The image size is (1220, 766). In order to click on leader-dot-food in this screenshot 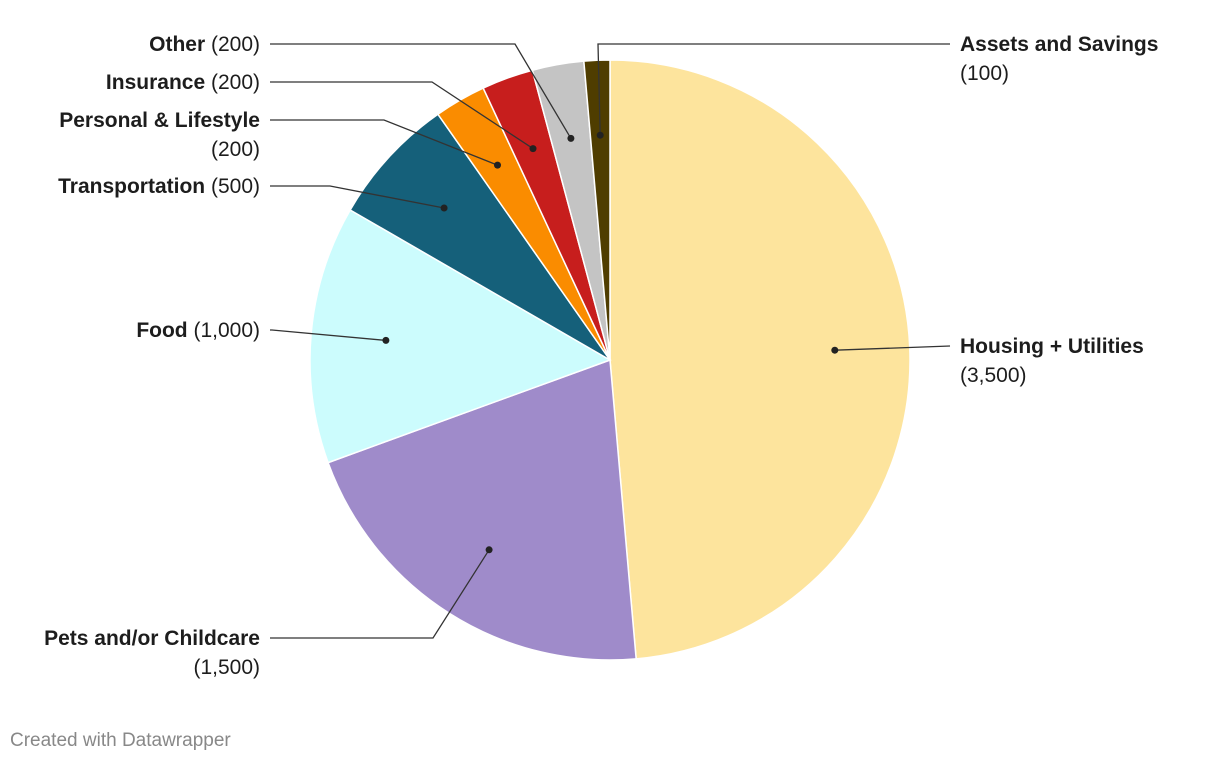, I will do `click(386, 340)`.